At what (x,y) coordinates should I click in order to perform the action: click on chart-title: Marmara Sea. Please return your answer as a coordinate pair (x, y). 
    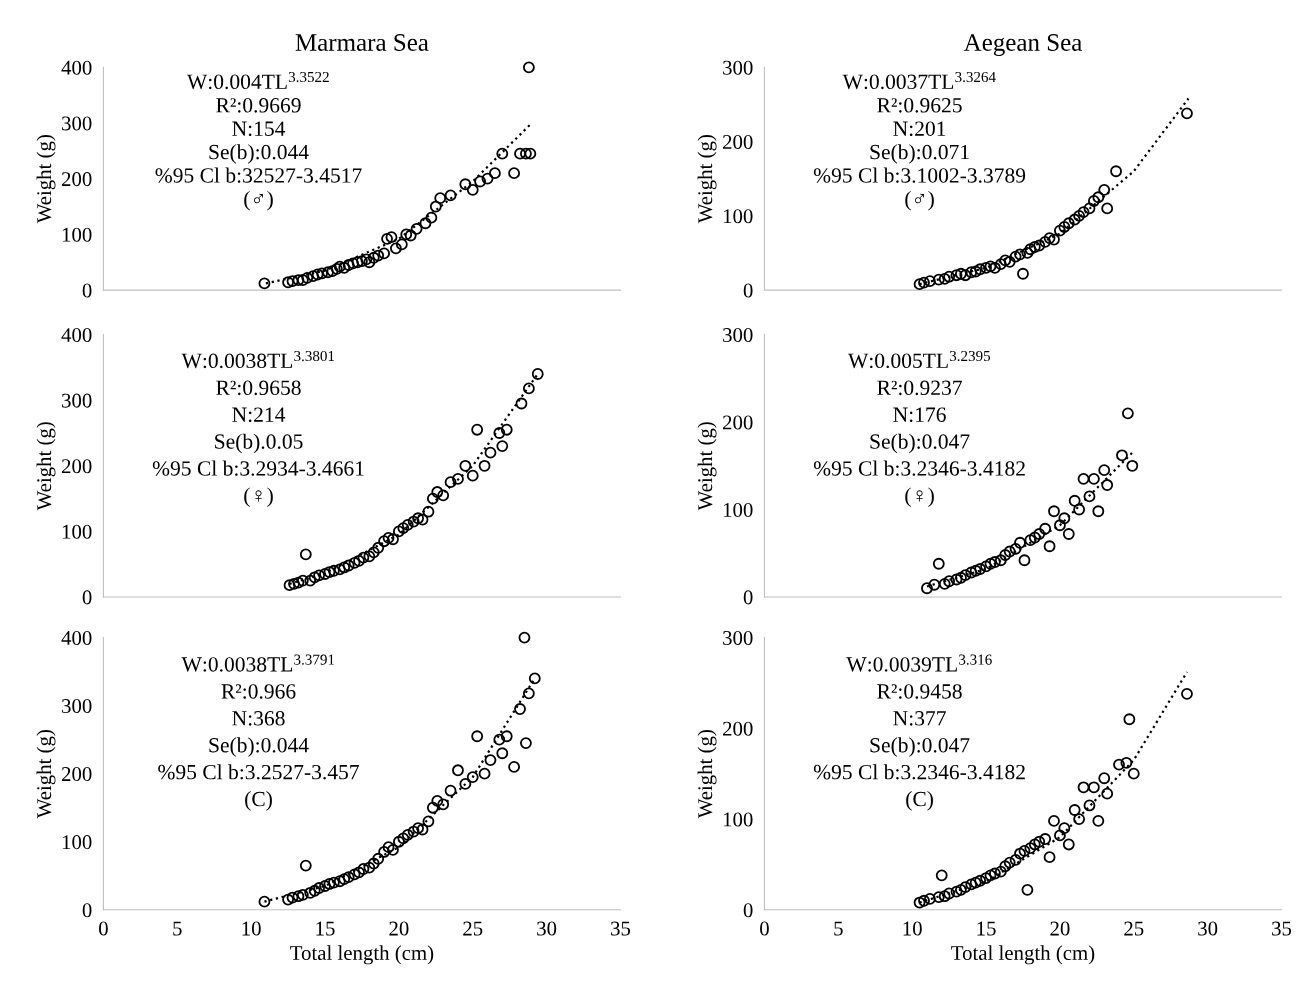
    Looking at the image, I should click on (362, 42).